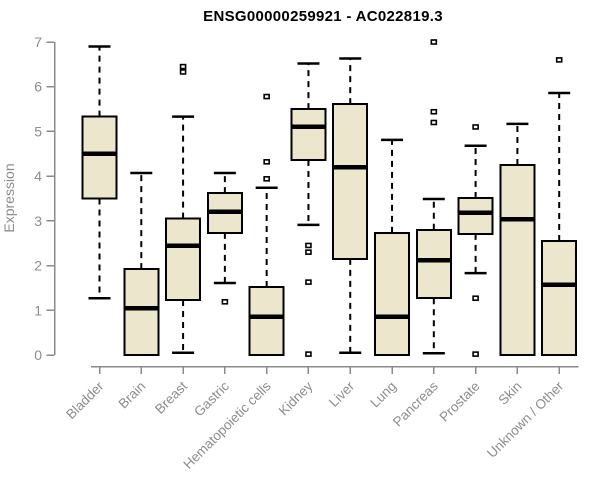 The image size is (600, 500). What do you see at coordinates (211, 398) in the screenshot?
I see `x-tick-label-gastric: Gastric` at bounding box center [211, 398].